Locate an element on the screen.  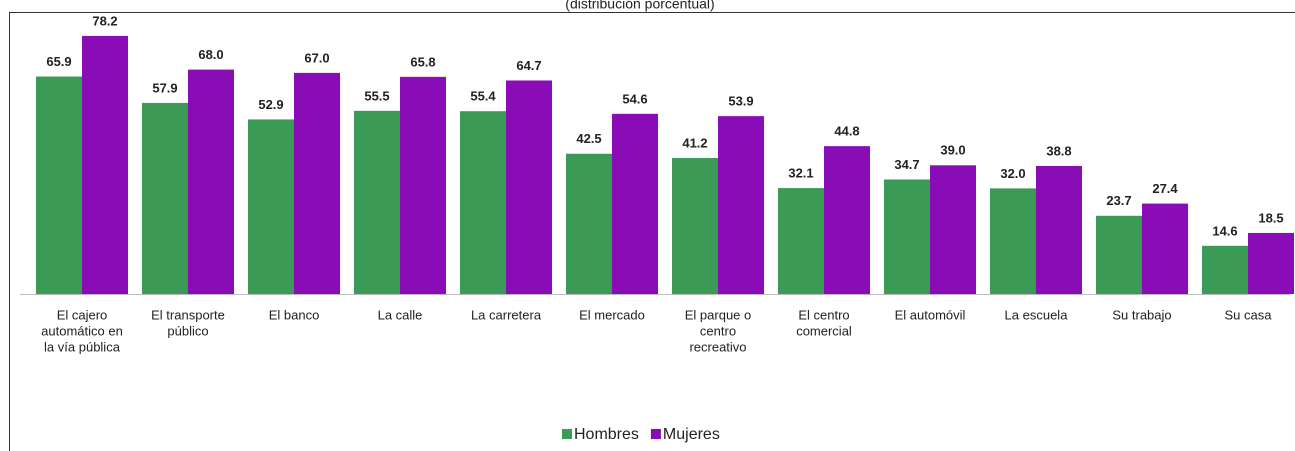
value-label: 42.5 is located at coordinates (588, 138).